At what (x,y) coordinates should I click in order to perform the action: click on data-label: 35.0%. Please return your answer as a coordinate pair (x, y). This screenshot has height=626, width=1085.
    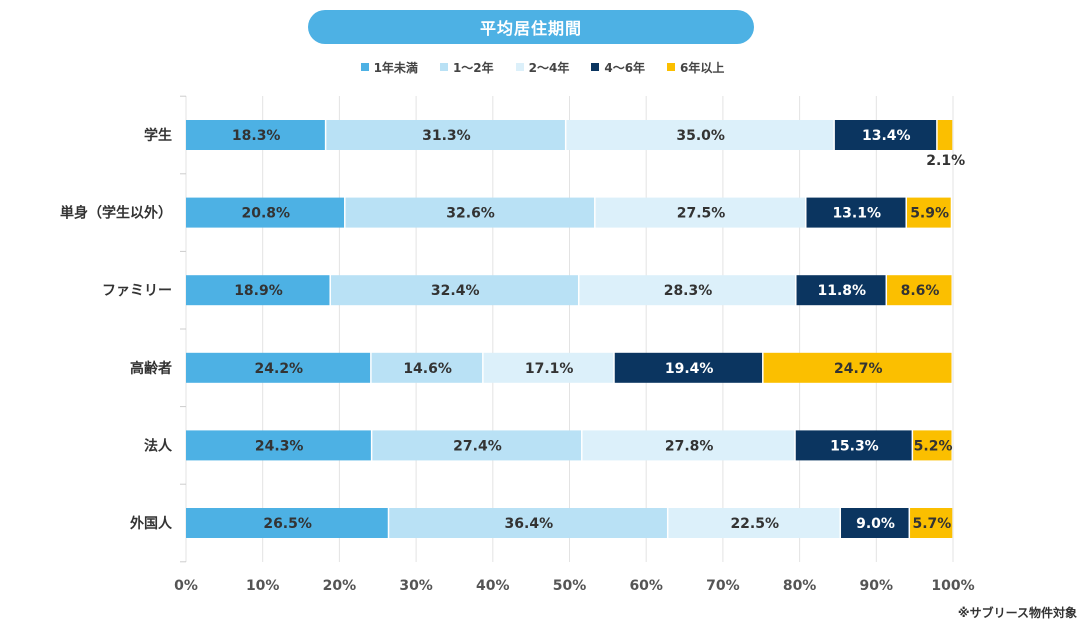
    Looking at the image, I should click on (700, 136).